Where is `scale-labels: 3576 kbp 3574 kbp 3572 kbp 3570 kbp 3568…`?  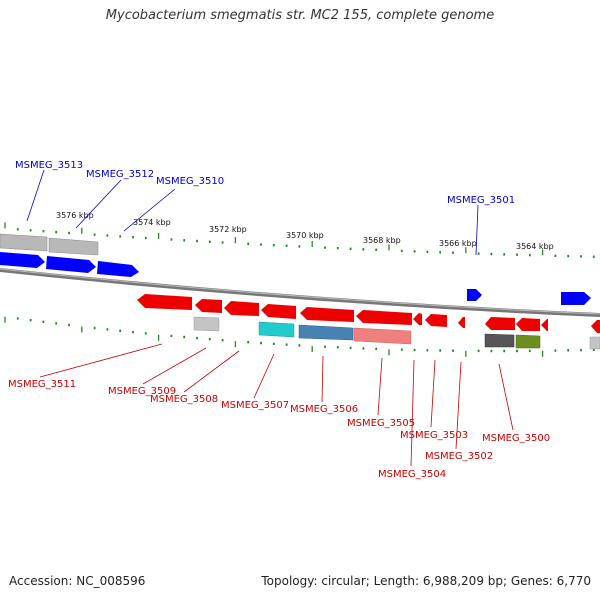
scale-labels: 3576 kbp 3574 kbp 3572 kbp 3570 kbp 3568… is located at coordinates (305, 231).